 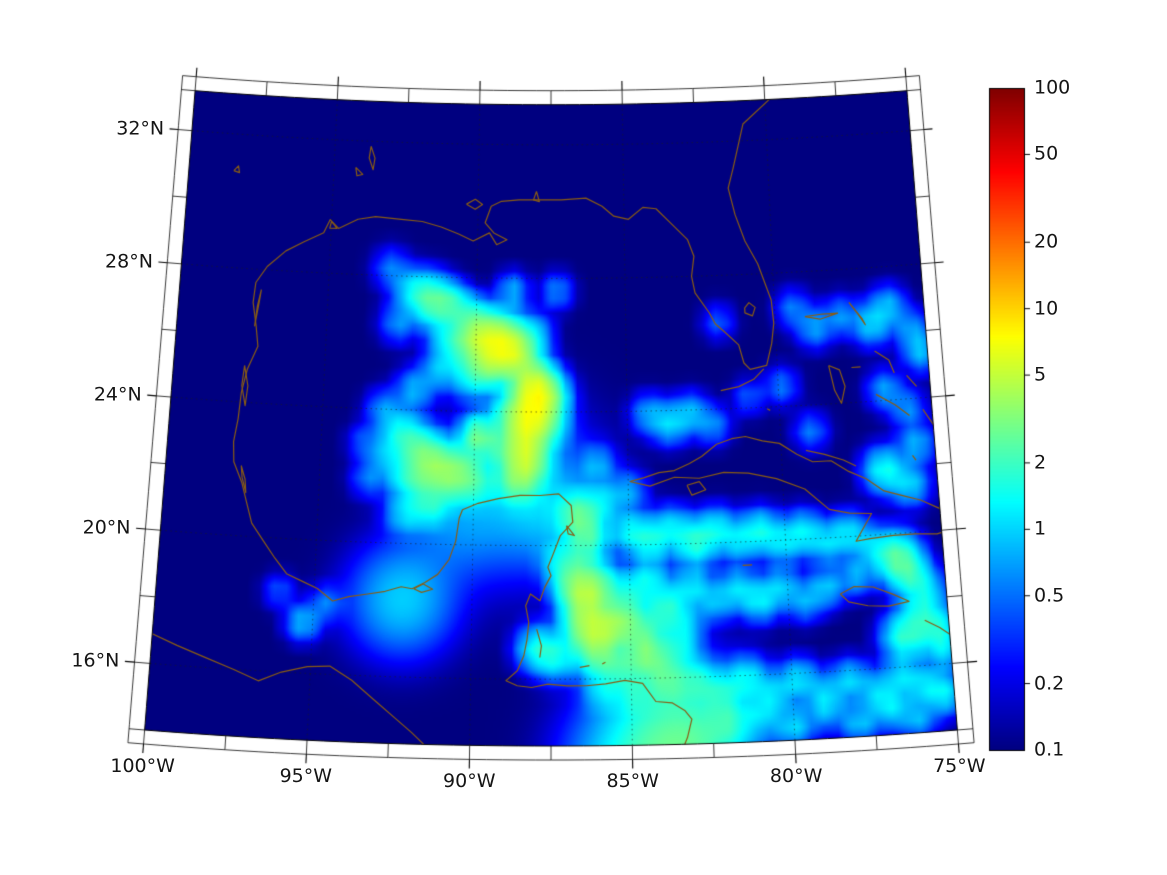 What do you see at coordinates (1040, 462) in the screenshot?
I see `colorbar-tick-label: 2` at bounding box center [1040, 462].